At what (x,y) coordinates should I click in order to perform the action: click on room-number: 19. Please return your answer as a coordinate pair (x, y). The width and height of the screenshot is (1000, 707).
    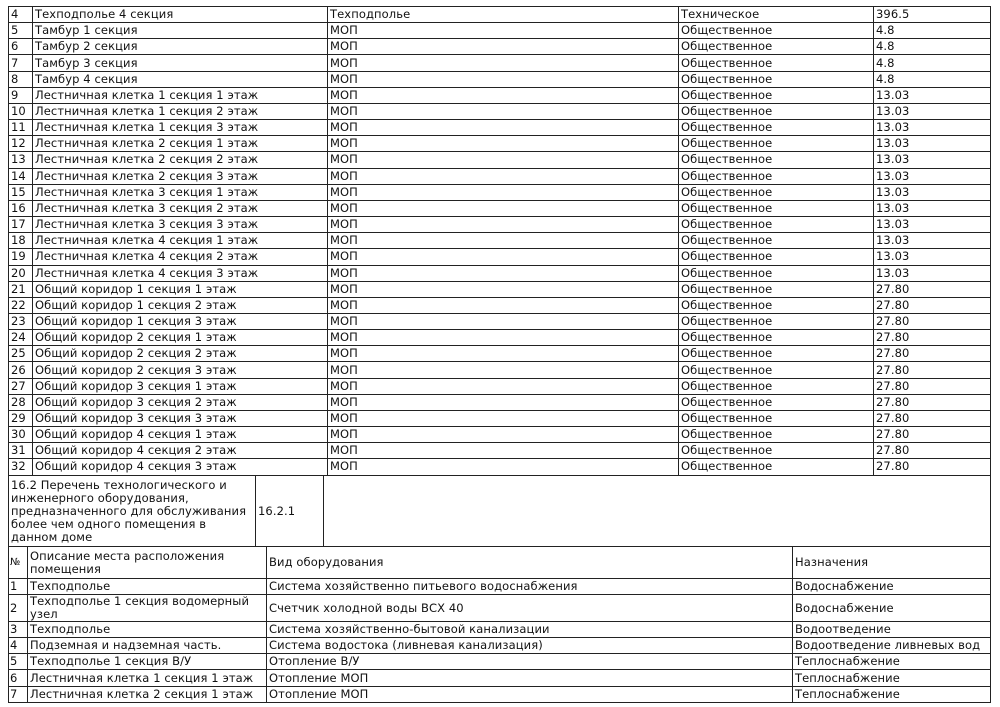
    Looking at the image, I should click on (20, 257).